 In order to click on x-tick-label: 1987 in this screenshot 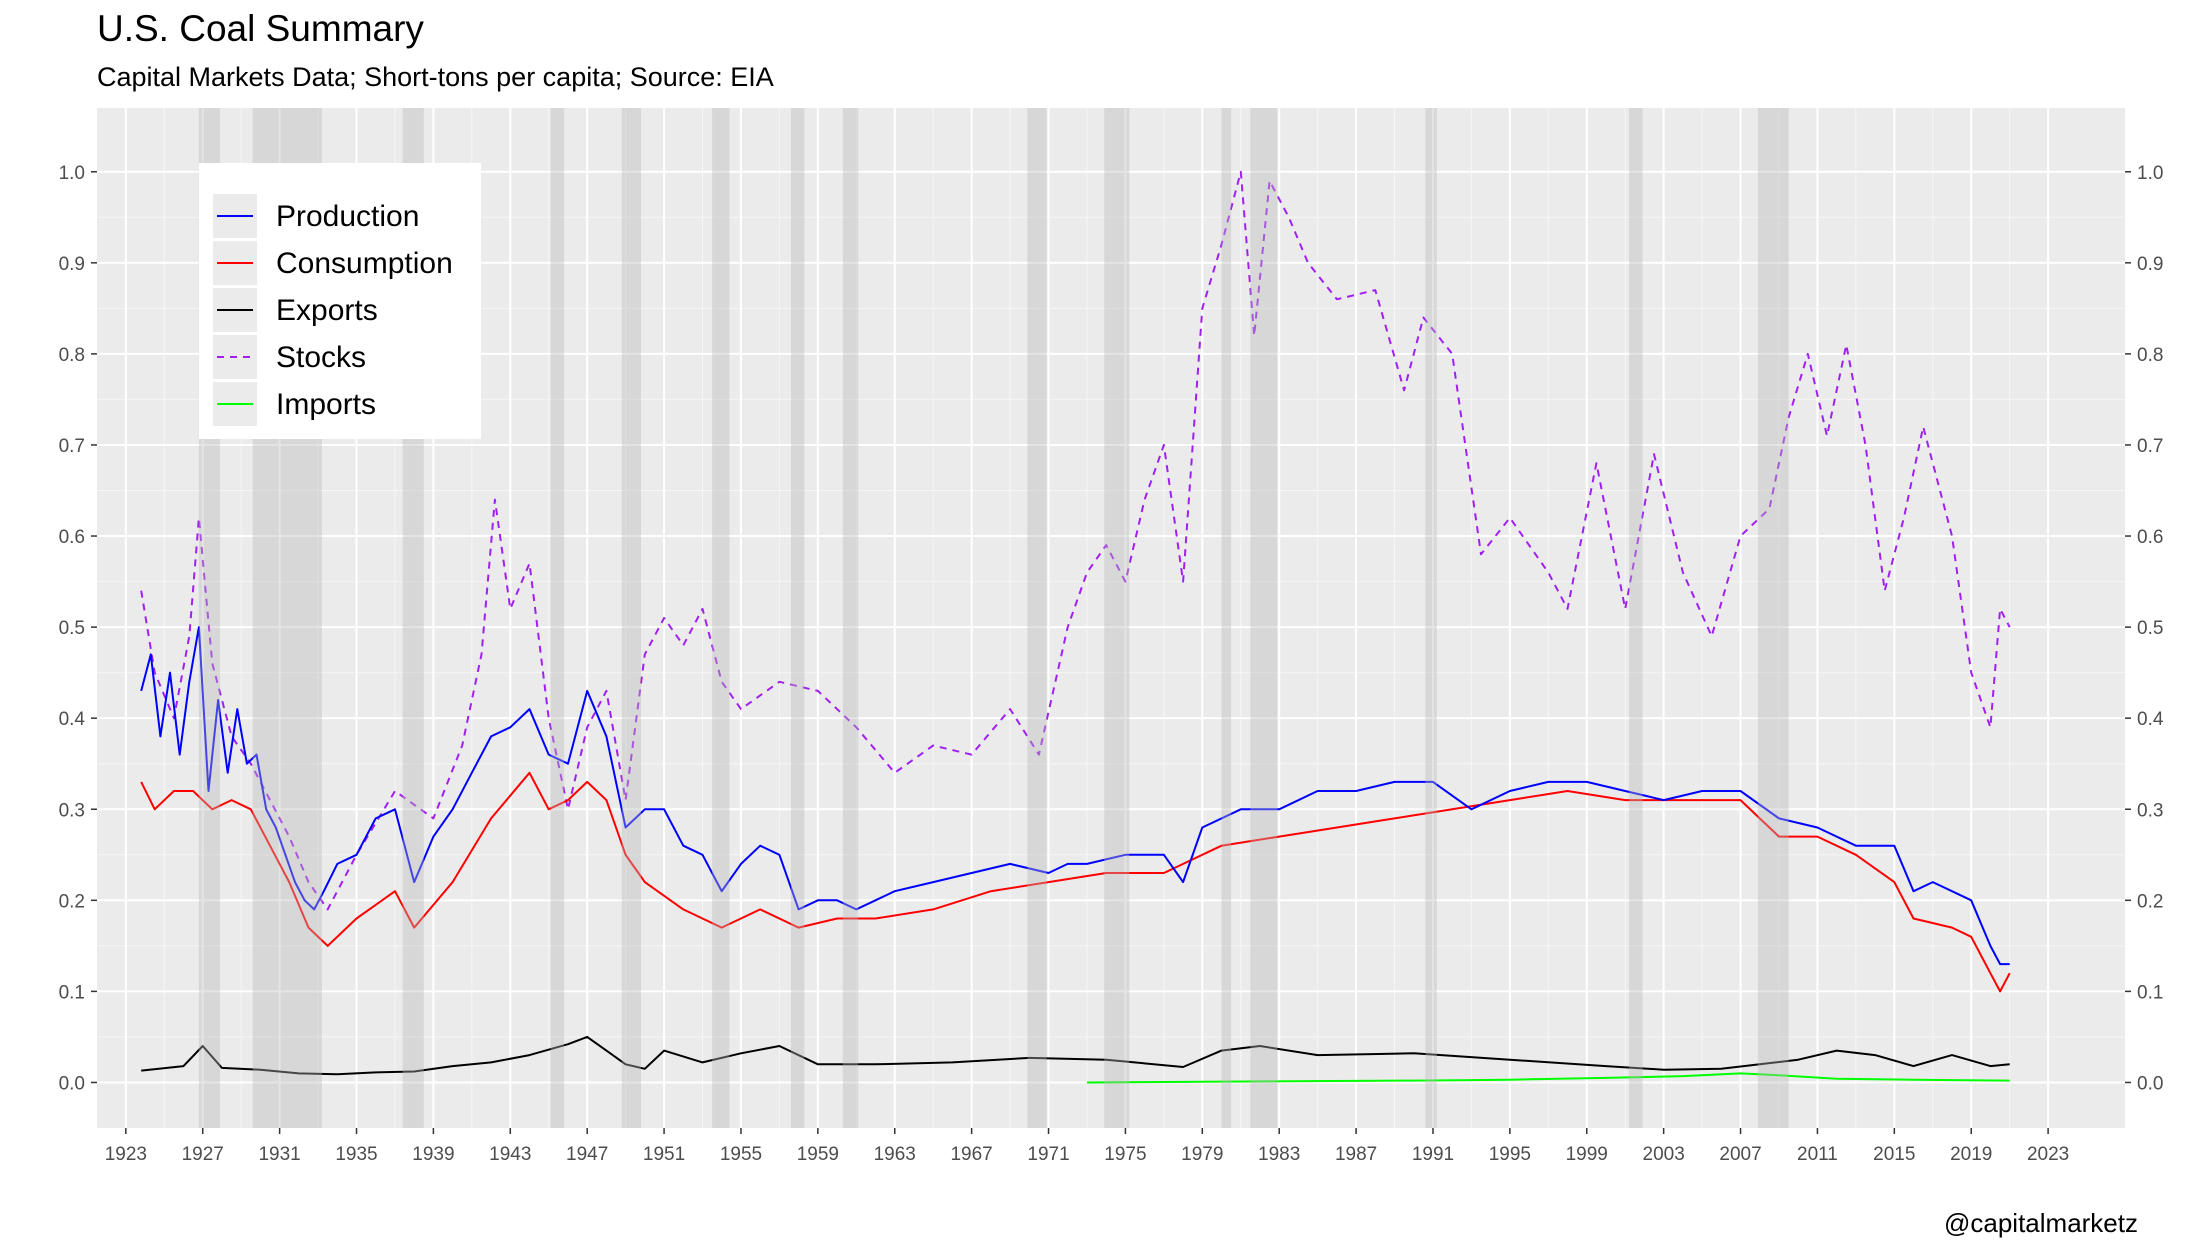, I will do `click(1356, 1154)`.